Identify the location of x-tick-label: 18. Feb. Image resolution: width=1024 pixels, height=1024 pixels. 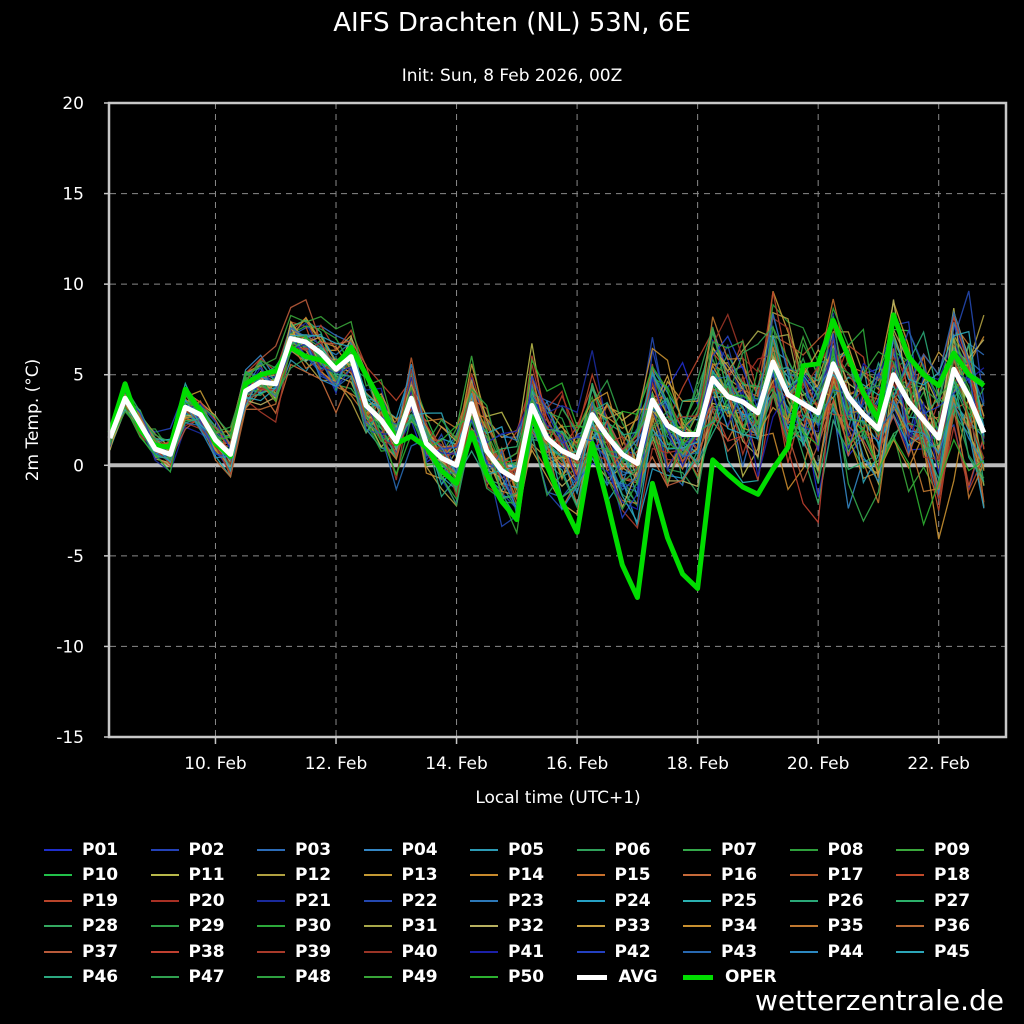
(697, 764).